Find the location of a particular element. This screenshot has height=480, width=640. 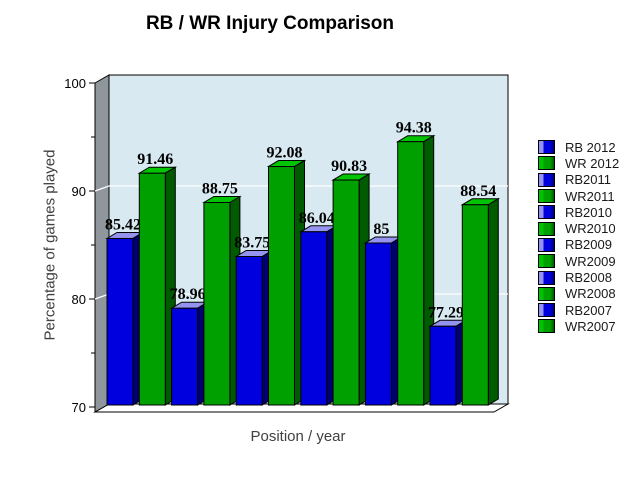

bar-value-label: 92.08 is located at coordinates (285, 153).